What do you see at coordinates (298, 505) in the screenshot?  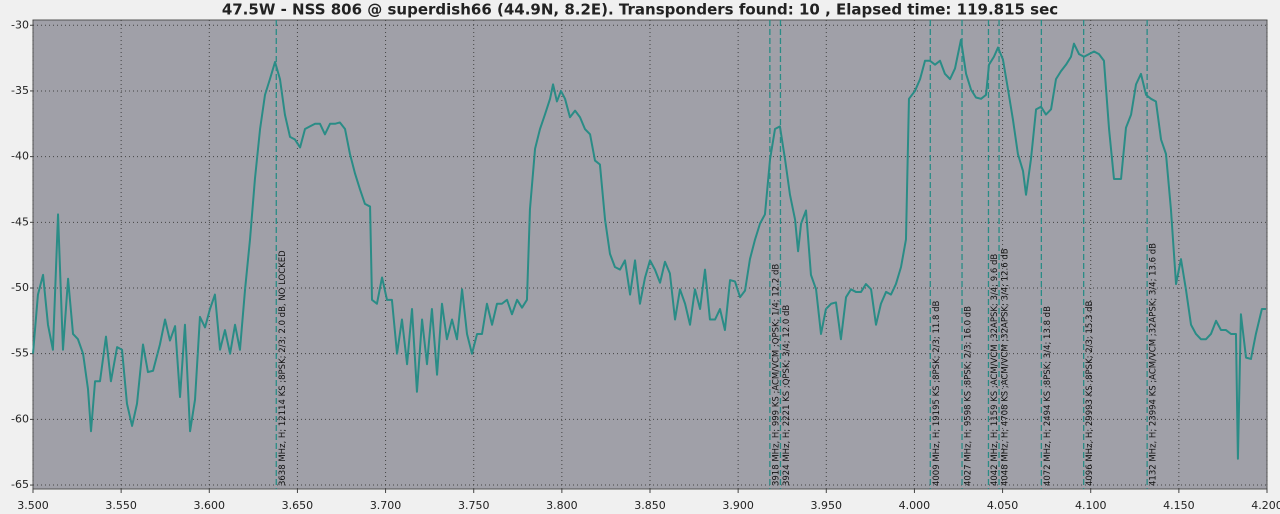 I see `x-tick-label: 3.650` at bounding box center [298, 505].